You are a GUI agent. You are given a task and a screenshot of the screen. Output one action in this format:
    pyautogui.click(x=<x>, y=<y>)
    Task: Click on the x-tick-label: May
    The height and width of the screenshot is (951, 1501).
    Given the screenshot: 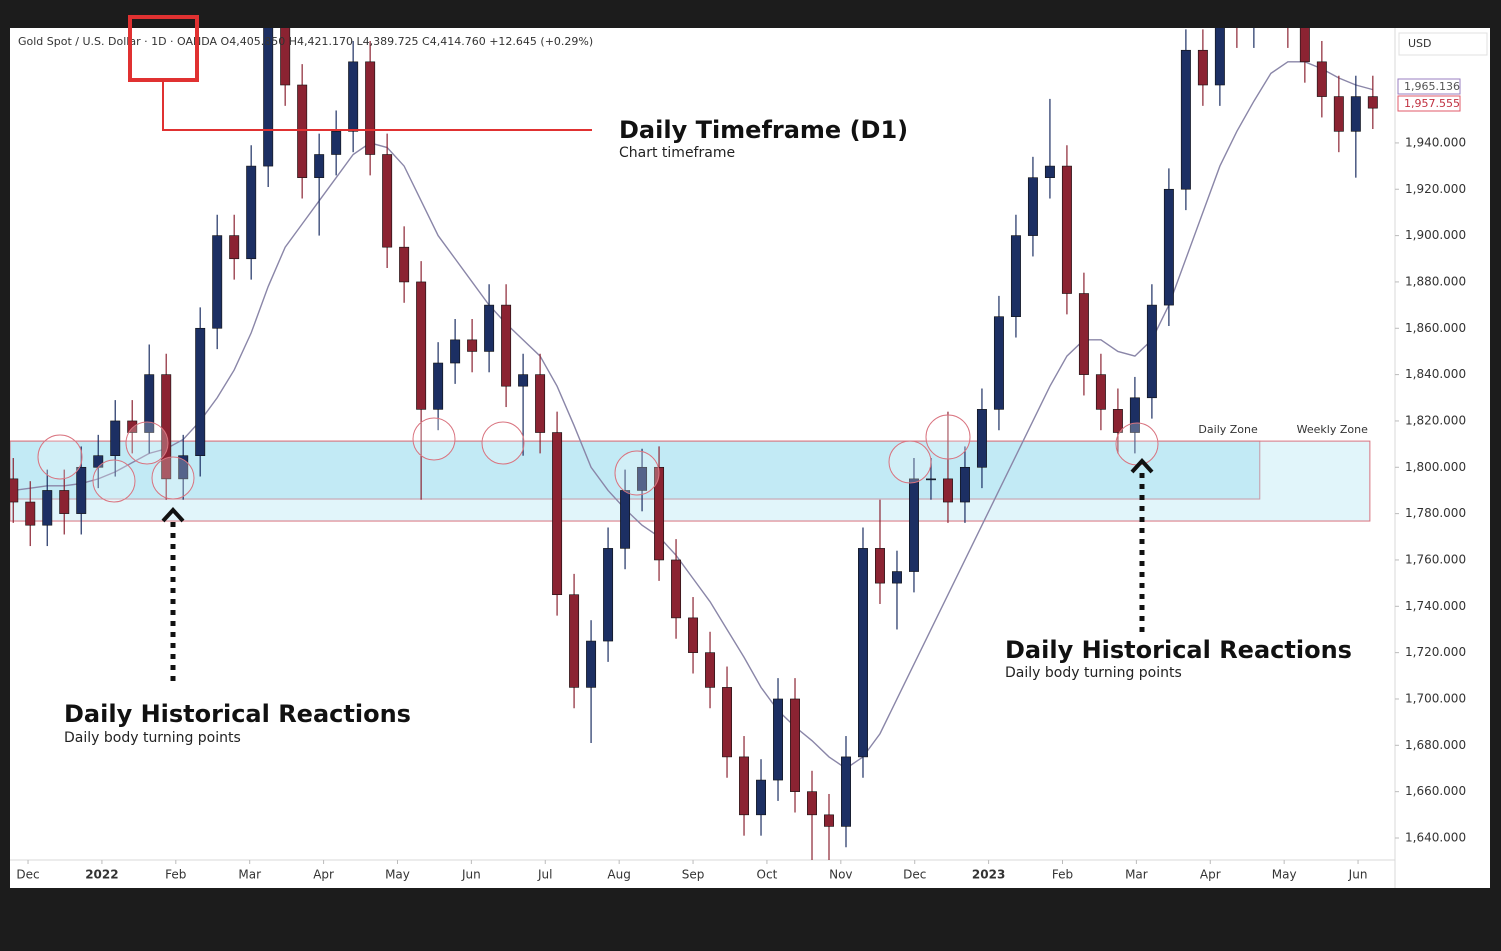 What is the action you would take?
    pyautogui.click(x=397, y=875)
    